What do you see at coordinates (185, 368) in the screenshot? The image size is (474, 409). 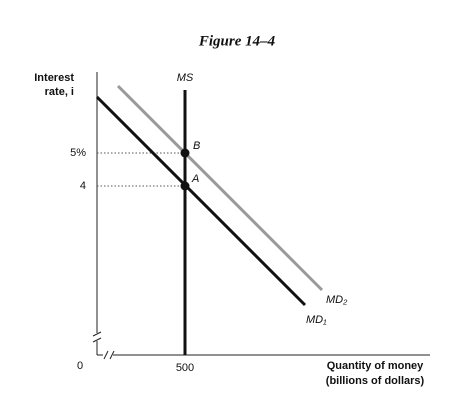 I see `x-tick-label: 500` at bounding box center [185, 368].